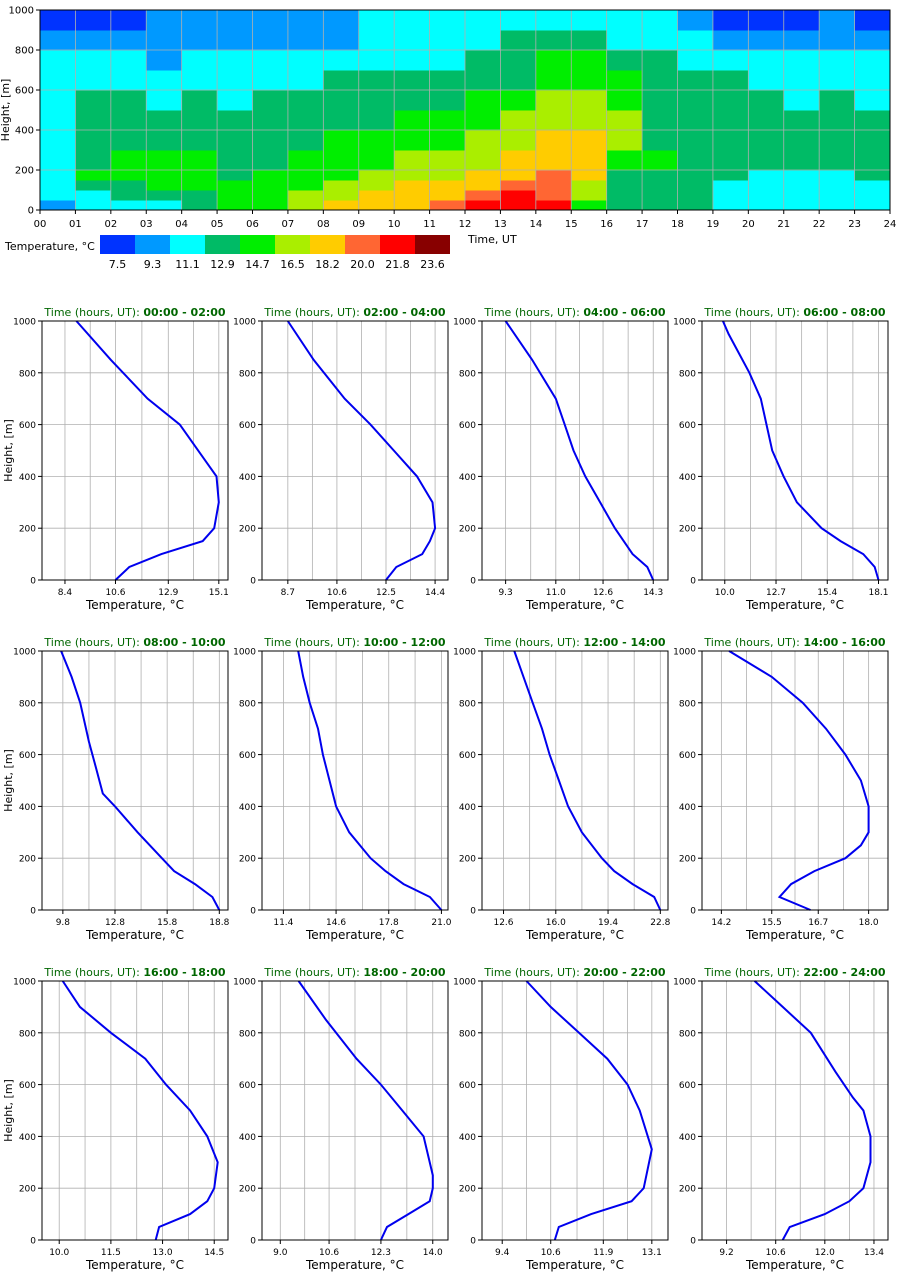  Describe the element at coordinates (794, 312) in the screenshot. I see `profile-title: Time (hours, UT): 06:00 - 08:00` at that location.